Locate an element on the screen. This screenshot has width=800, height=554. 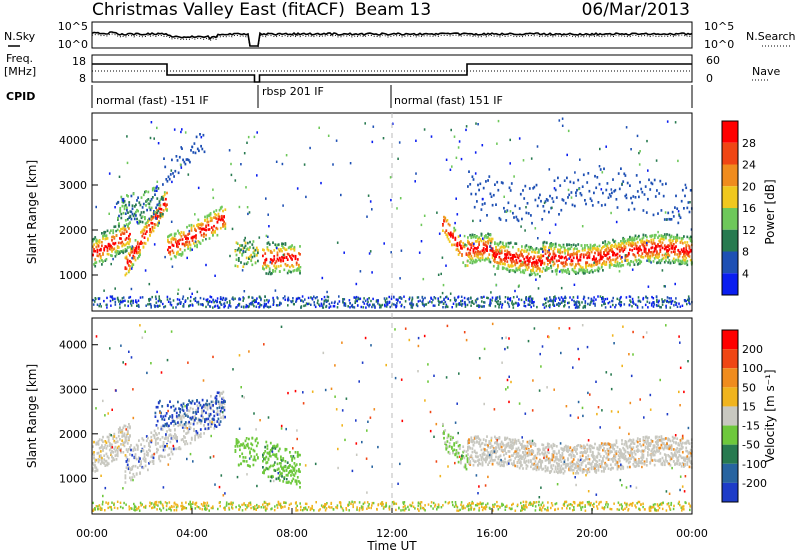
colorbar-swatch is located at coordinates (730, 284).